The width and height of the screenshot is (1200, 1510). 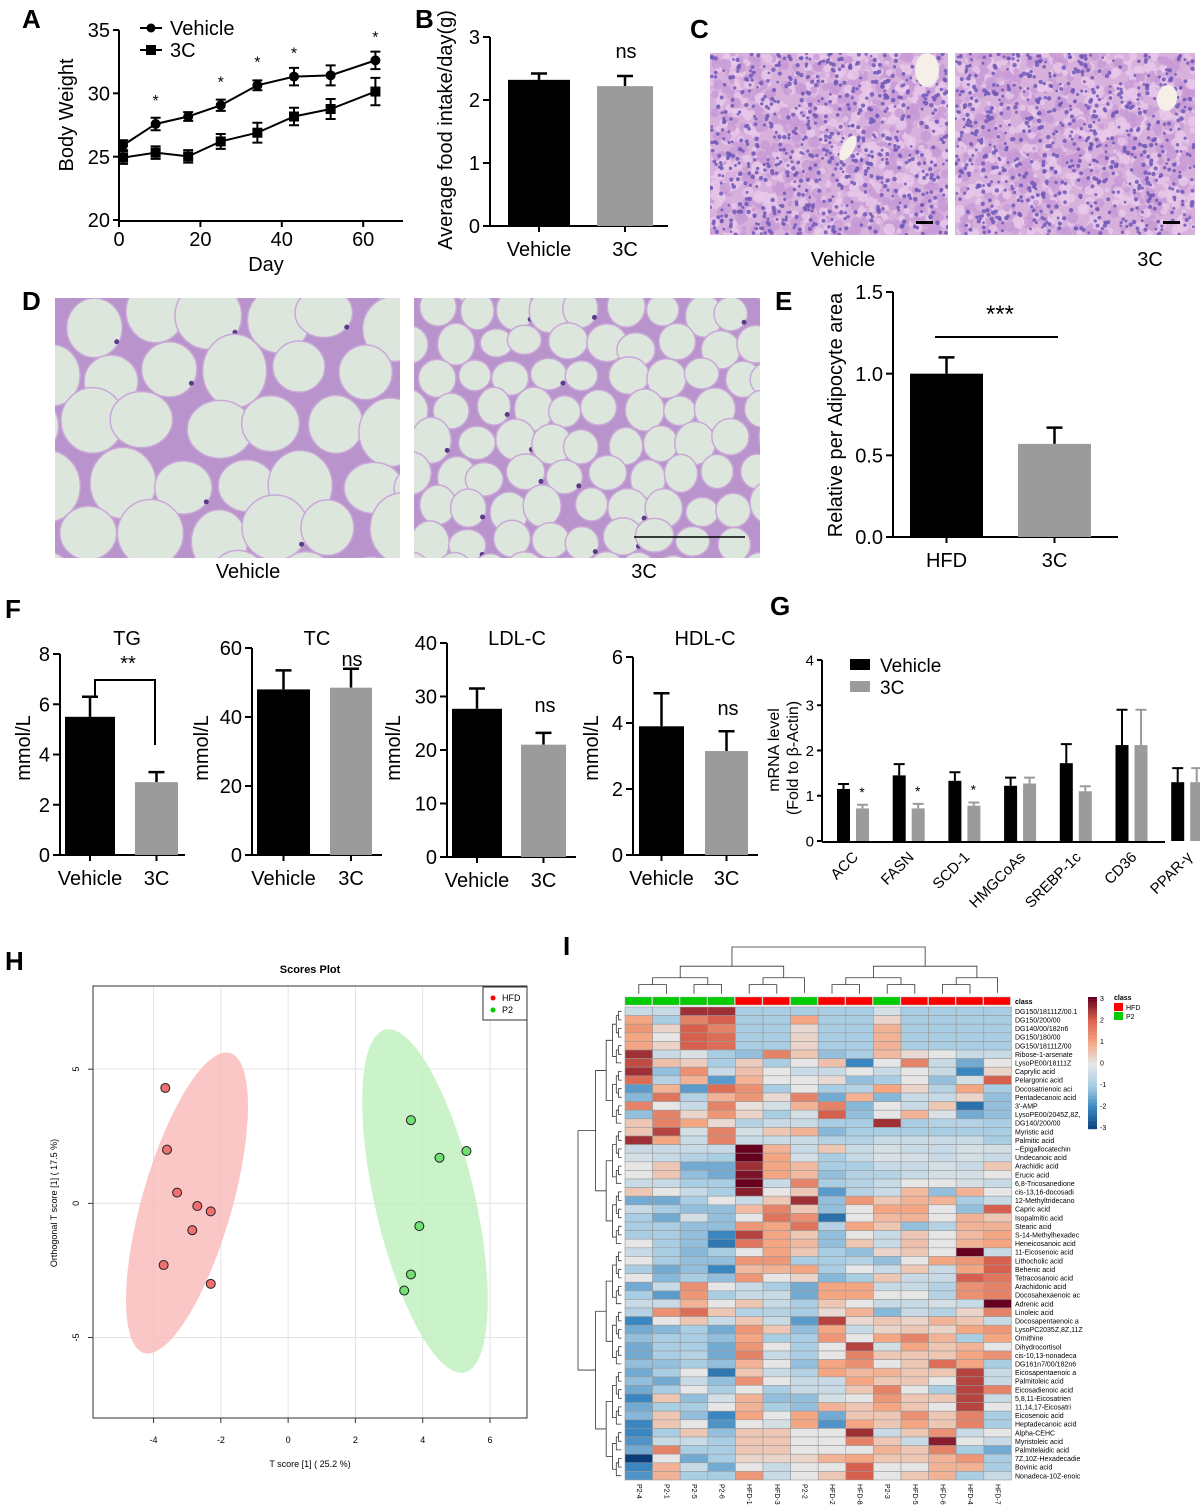 What do you see at coordinates (200, 240) in the screenshot?
I see `x-tick-label: 20` at bounding box center [200, 240].